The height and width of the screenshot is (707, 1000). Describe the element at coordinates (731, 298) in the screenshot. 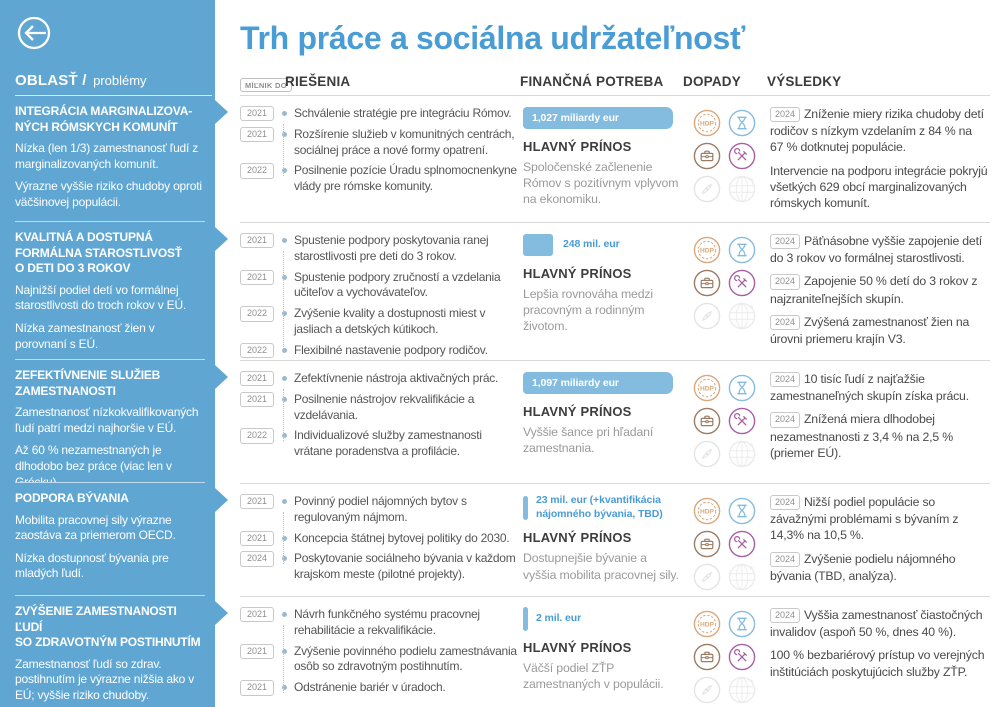

I see `impacts-cell` at that location.